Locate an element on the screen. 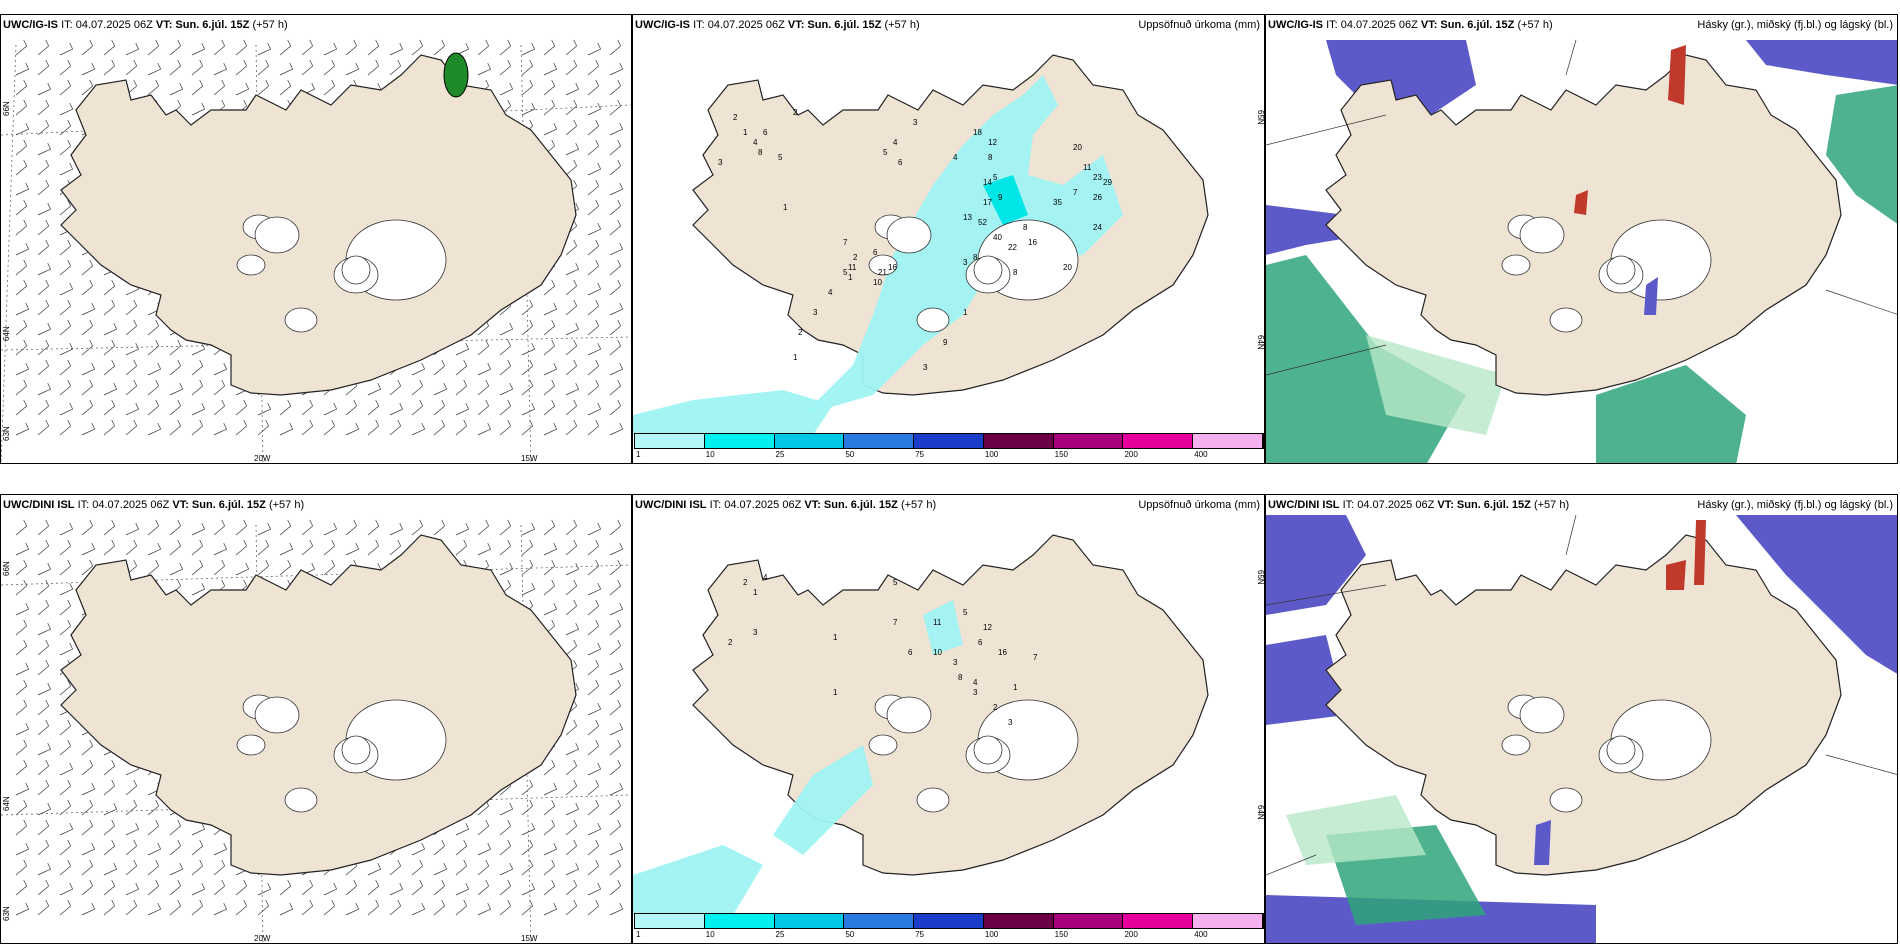  model-name: UWC/IG-IS is located at coordinates (1295, 25).